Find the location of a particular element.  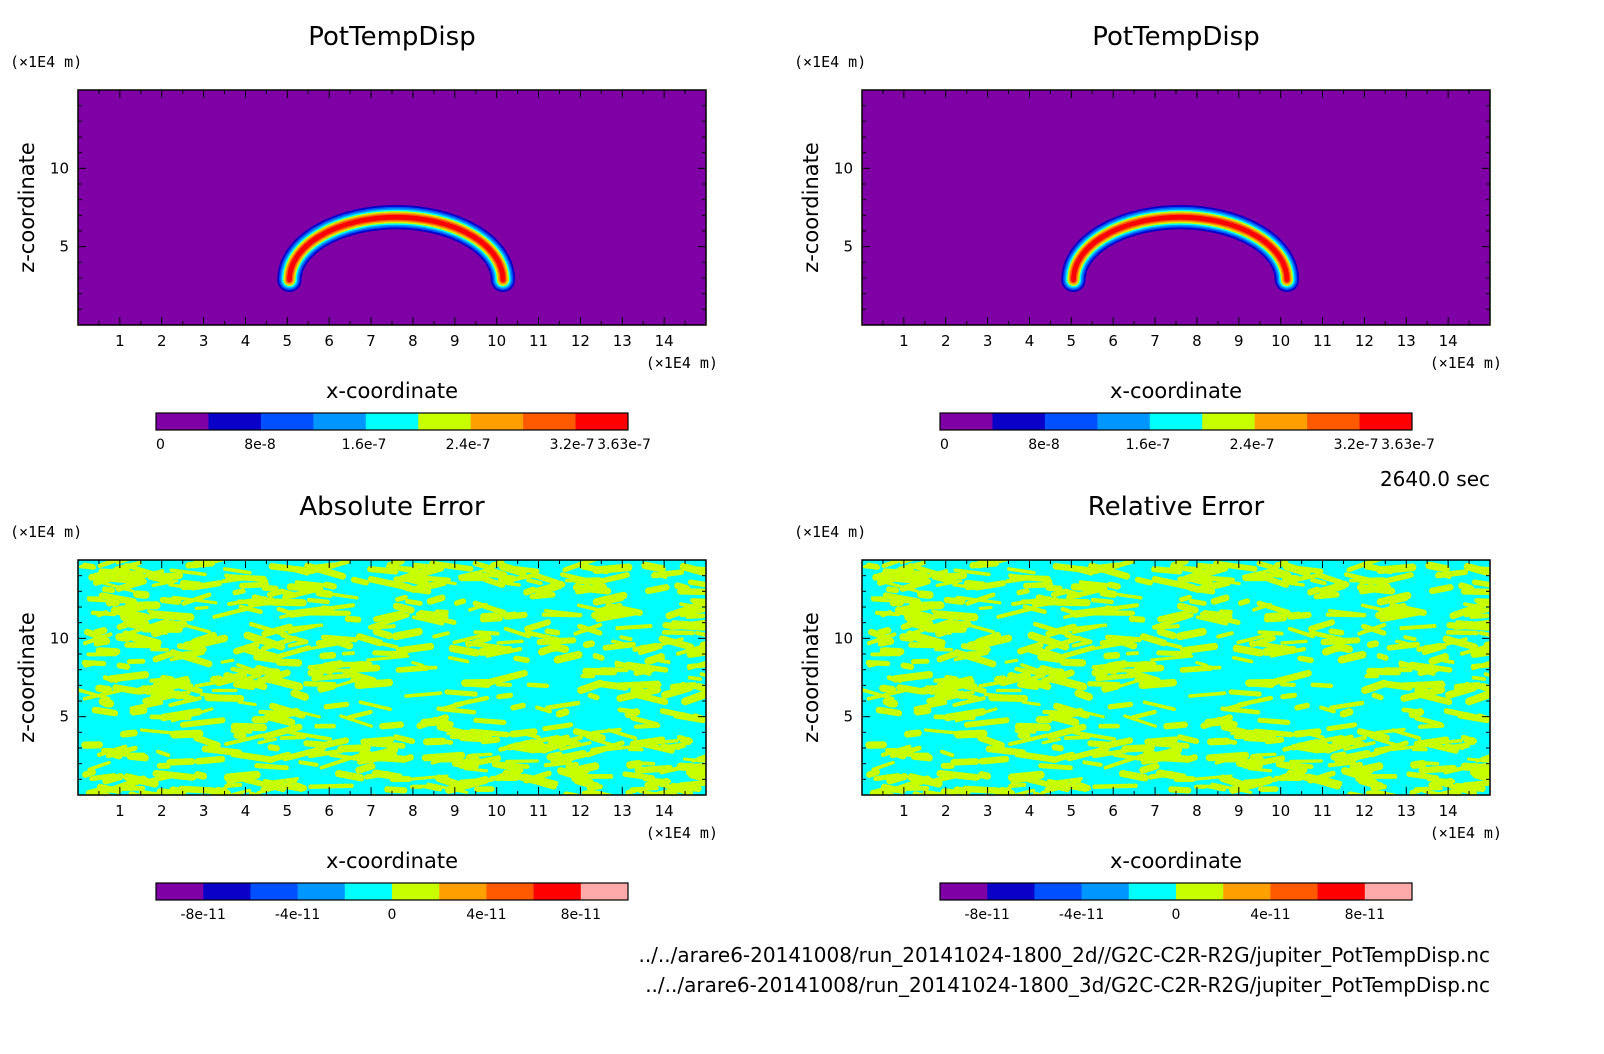

y-tick-label: 5 is located at coordinates (848, 247).